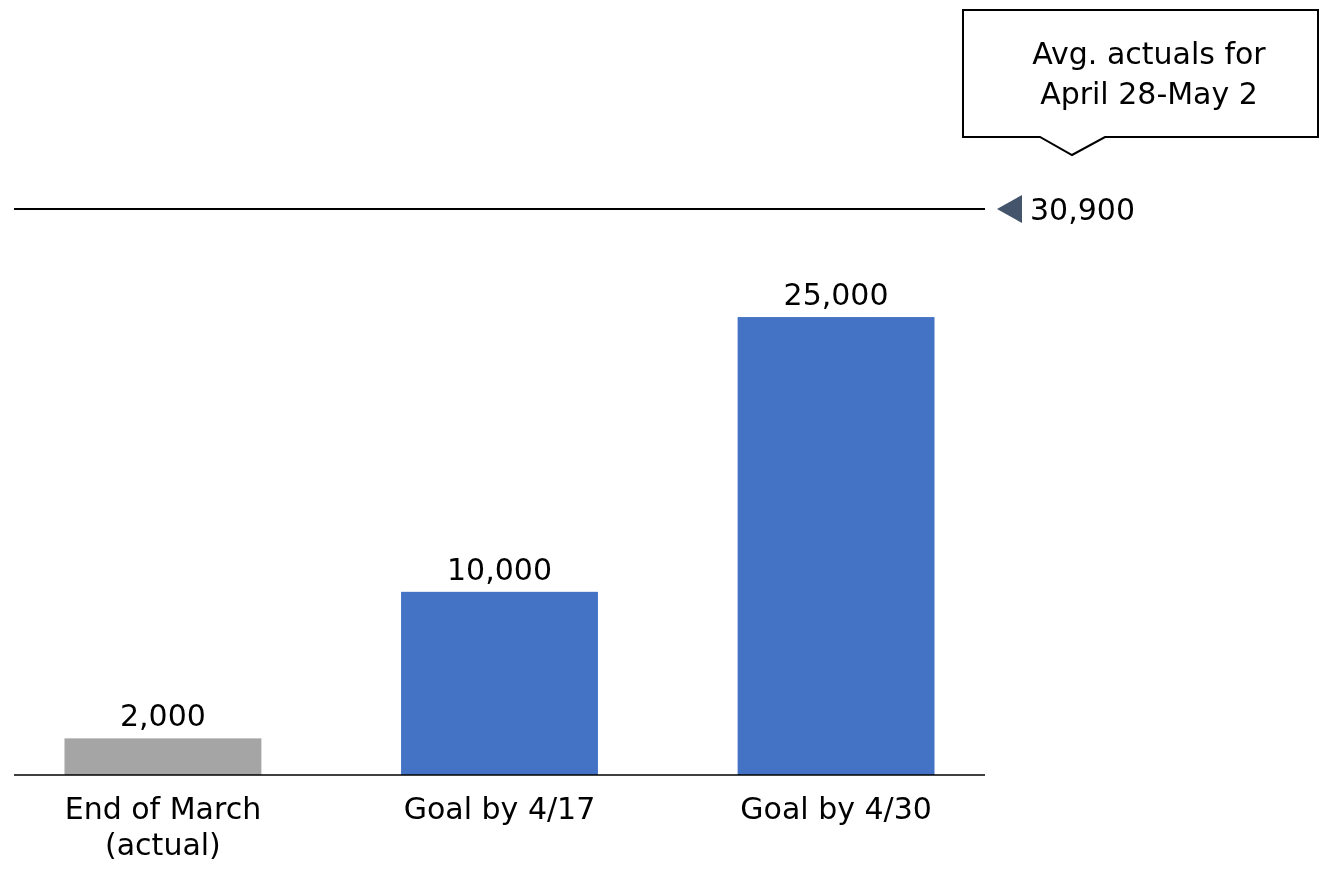  Describe the element at coordinates (836, 808) in the screenshot. I see `x-tick-label: Goal by 4/30` at that location.